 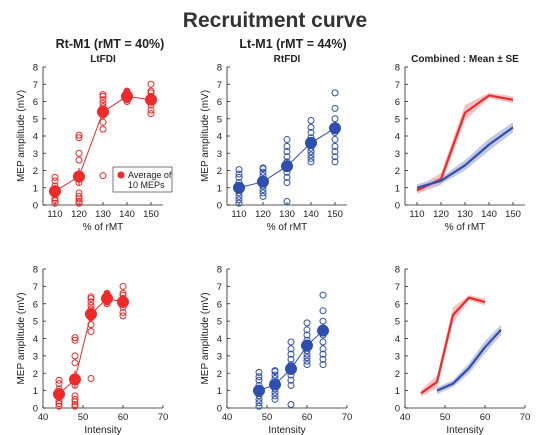 I want to click on mean-line-red, so click(x=453, y=345).